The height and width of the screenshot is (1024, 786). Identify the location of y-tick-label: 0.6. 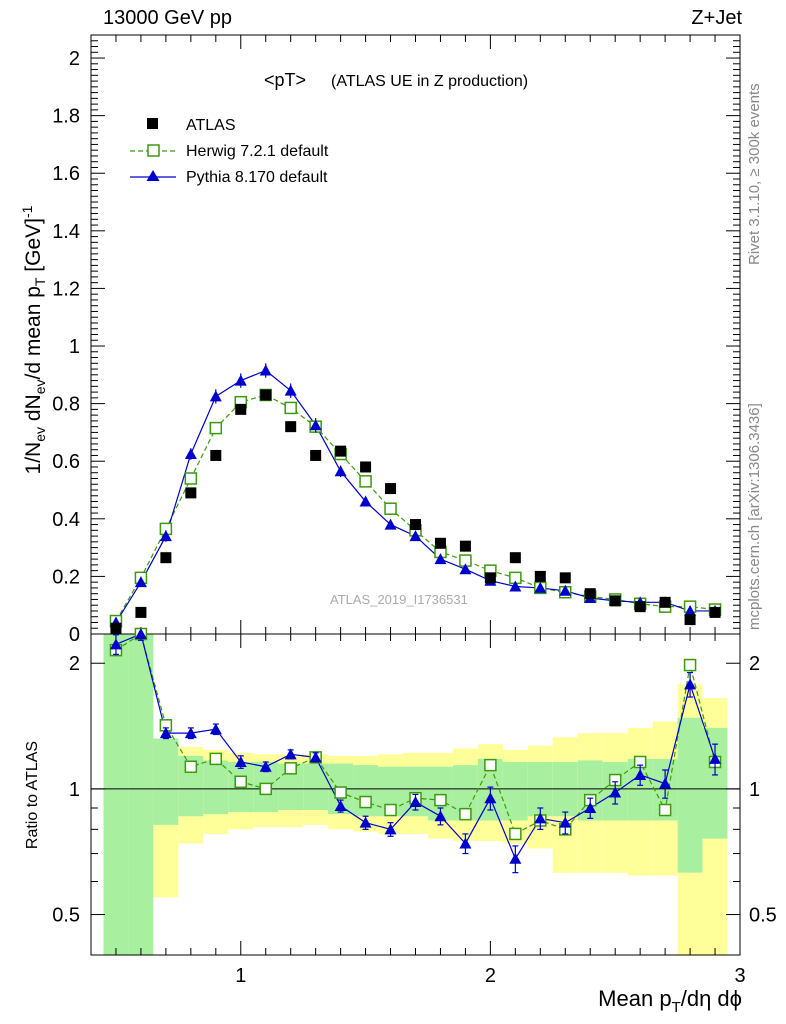
(66, 462).